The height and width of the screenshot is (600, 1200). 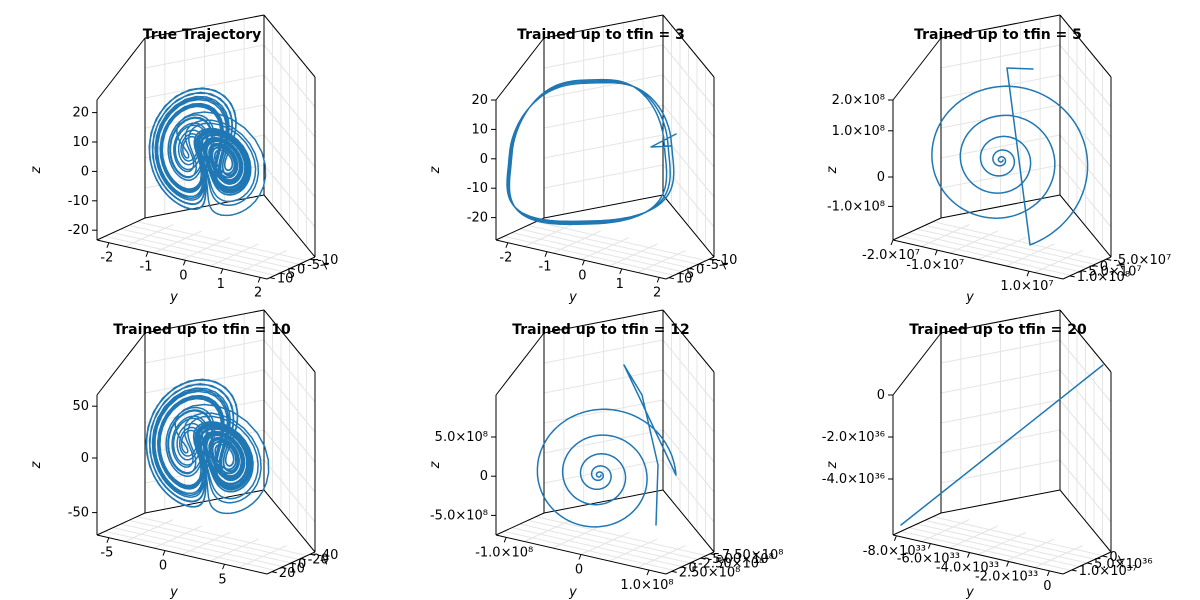 What do you see at coordinates (928, 559) in the screenshot?
I see `y-tick-label: -6.0×10³³` at bounding box center [928, 559].